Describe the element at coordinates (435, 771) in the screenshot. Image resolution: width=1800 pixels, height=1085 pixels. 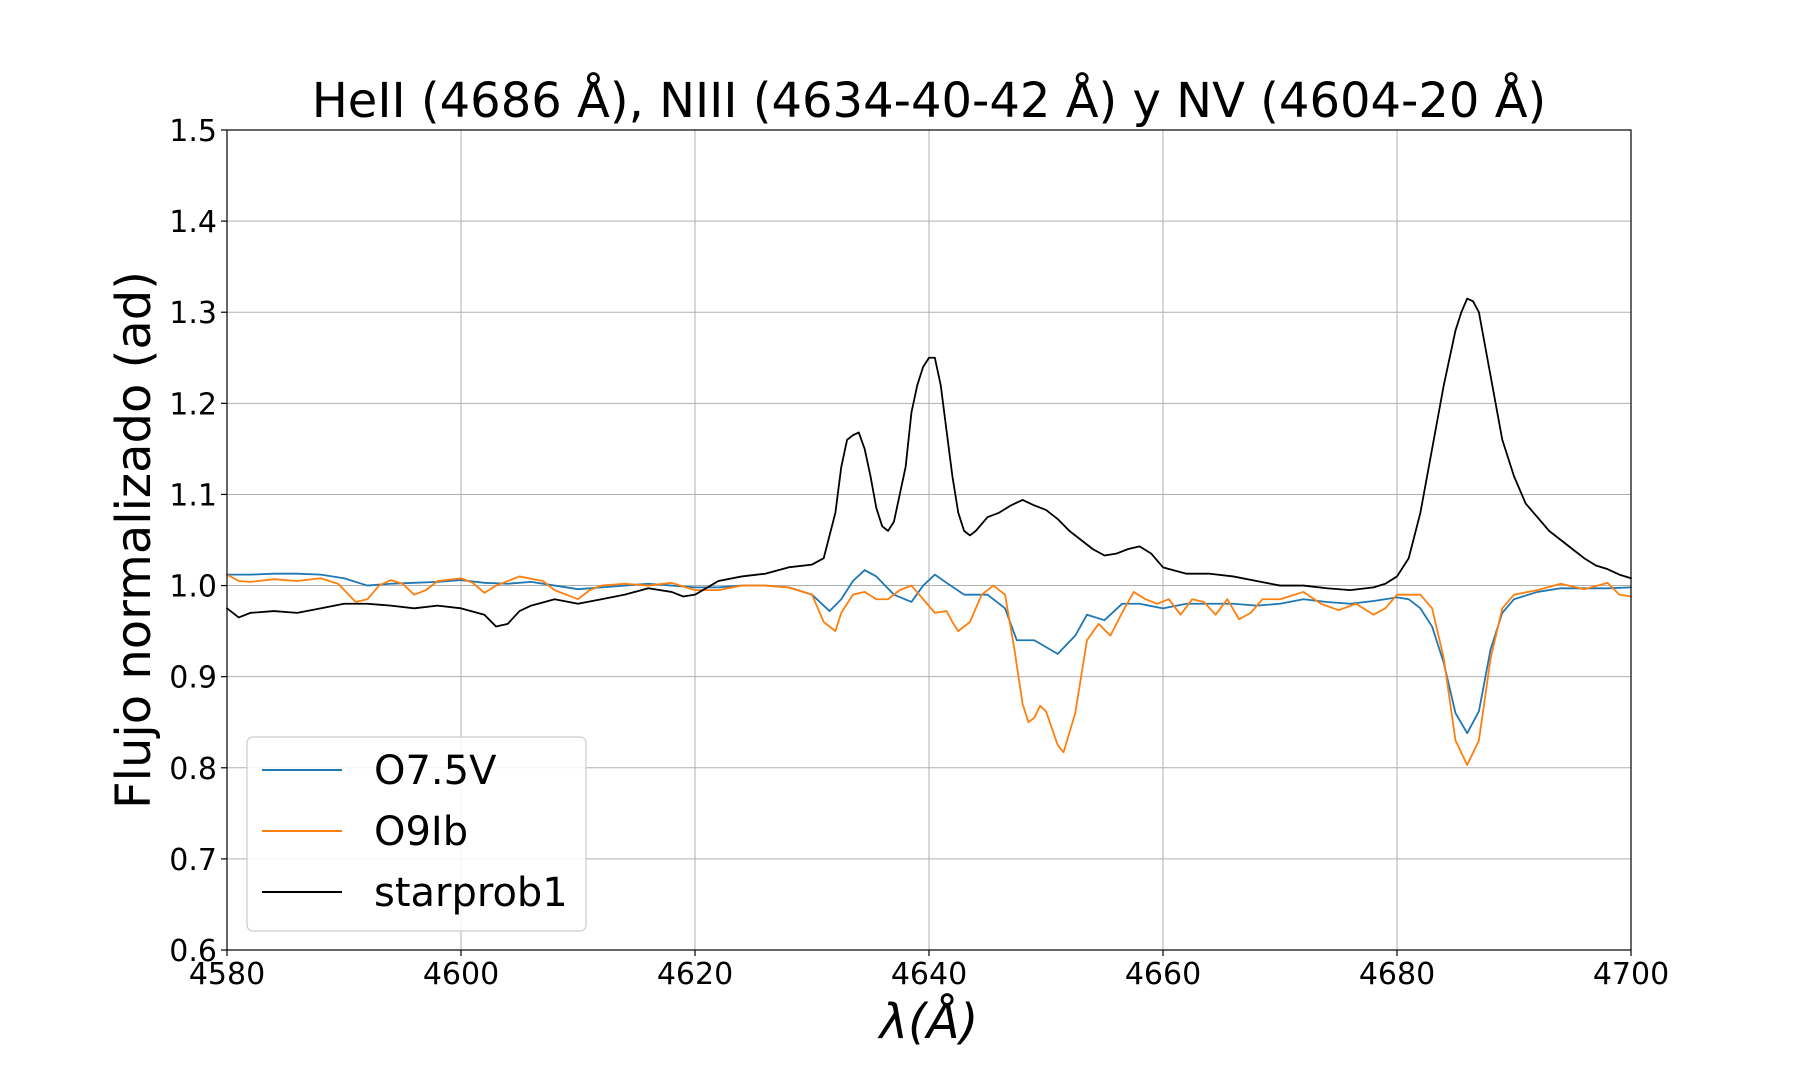
I see `legend-label: O7.5V` at that location.